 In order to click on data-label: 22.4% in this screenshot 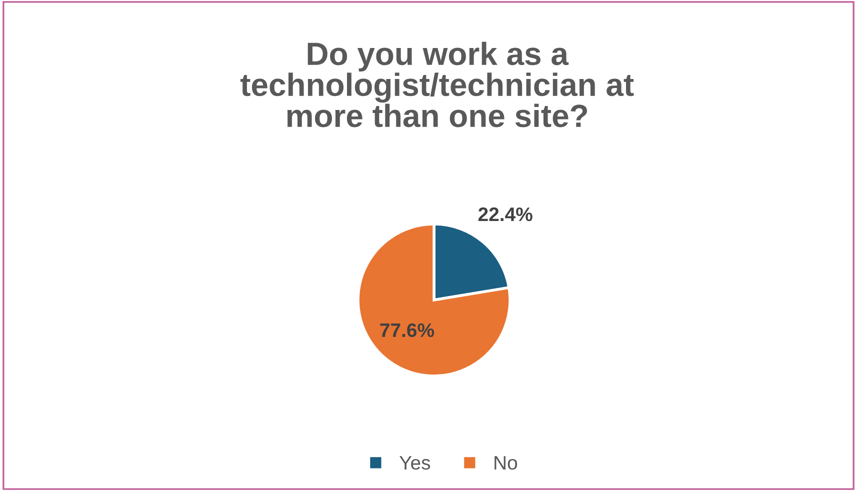, I will do `click(505, 214)`.